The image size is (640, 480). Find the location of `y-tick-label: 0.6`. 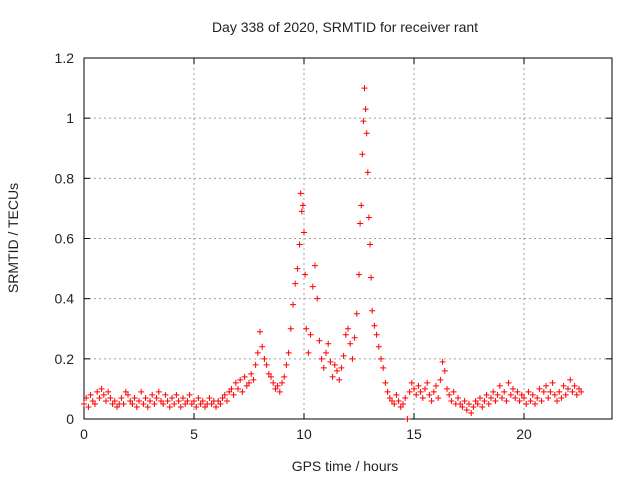

y-tick-label: 0.6 is located at coordinates (65, 239).